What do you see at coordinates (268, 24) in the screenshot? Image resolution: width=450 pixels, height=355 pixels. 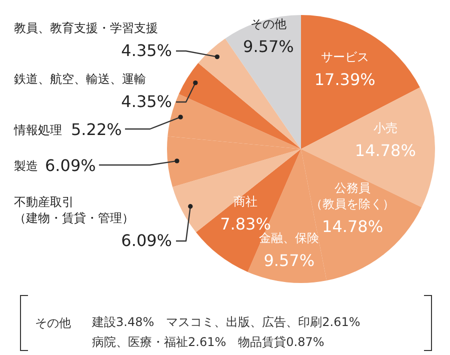 I see `slice-label: その他` at bounding box center [268, 24].